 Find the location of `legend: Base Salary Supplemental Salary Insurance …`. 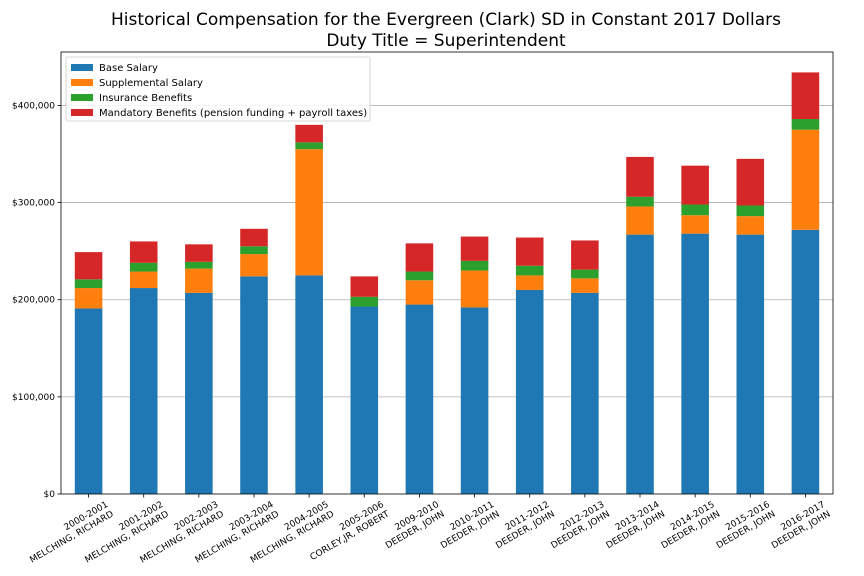

legend: Base Salary Supplemental Salary Insurance … is located at coordinates (218, 89).